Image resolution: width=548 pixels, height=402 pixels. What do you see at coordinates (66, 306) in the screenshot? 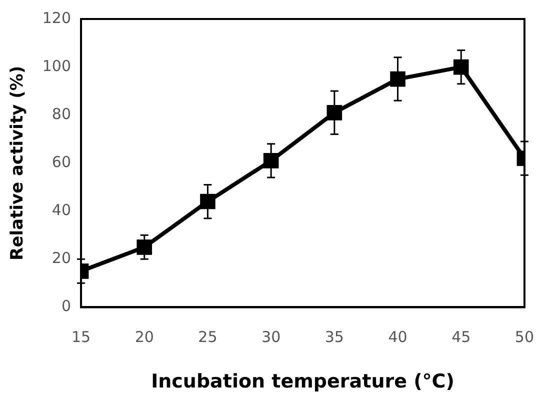
I see `y-tick-label: 0` at bounding box center [66, 306].